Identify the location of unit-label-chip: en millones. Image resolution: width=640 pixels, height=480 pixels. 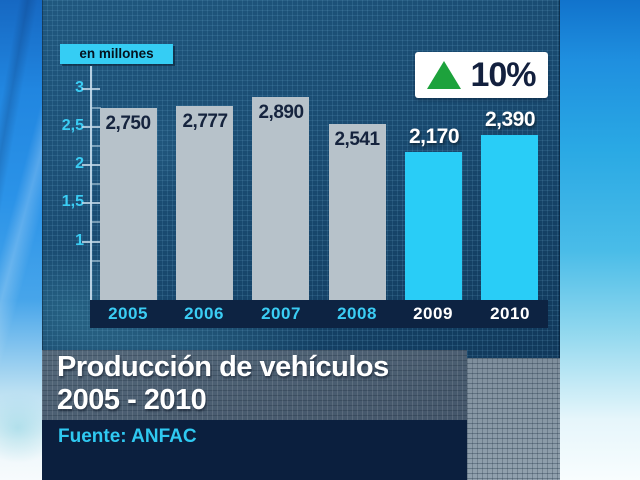
(116, 54).